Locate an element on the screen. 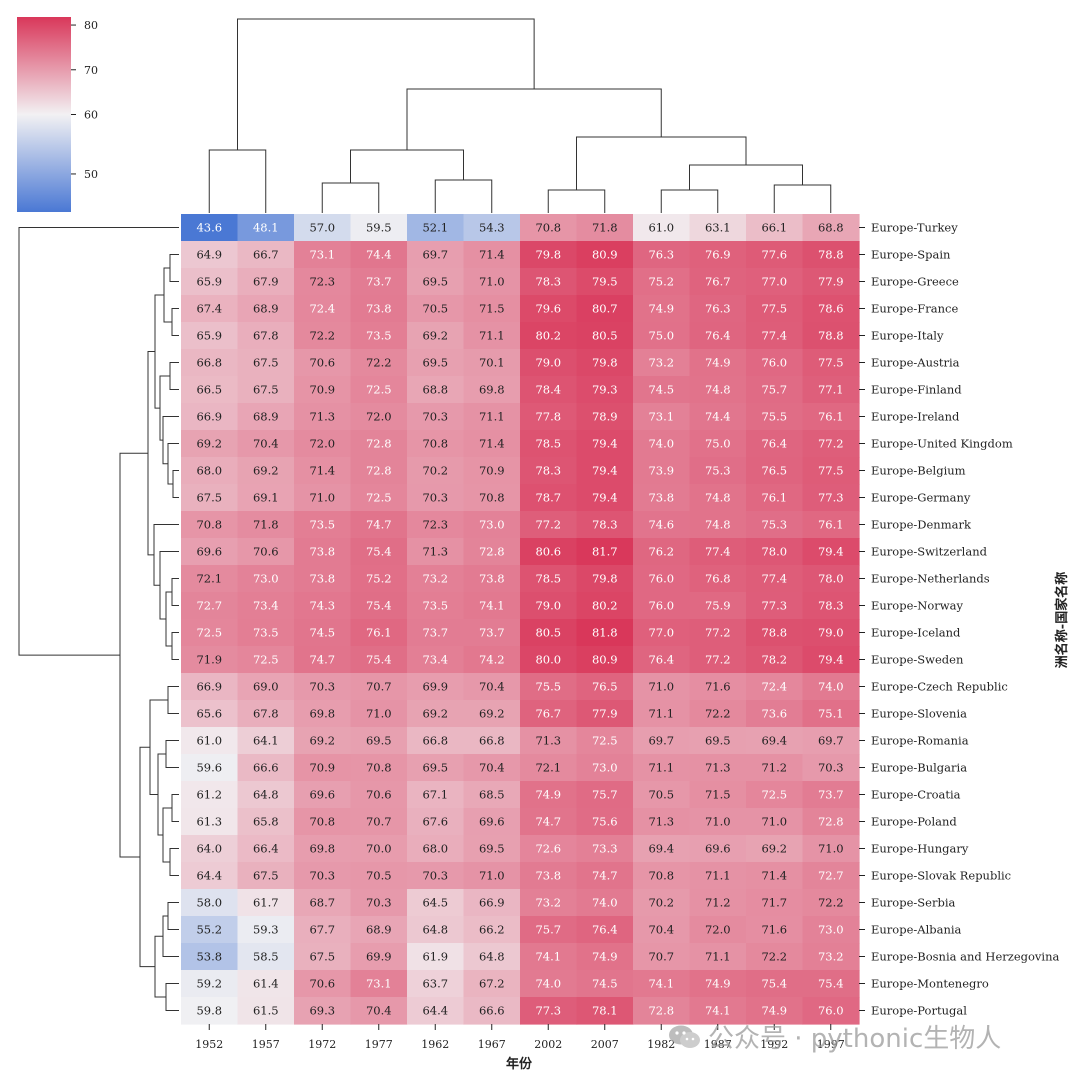 The width and height of the screenshot is (1080, 1081). cell-value-label: 70.6 is located at coordinates (322, 984).